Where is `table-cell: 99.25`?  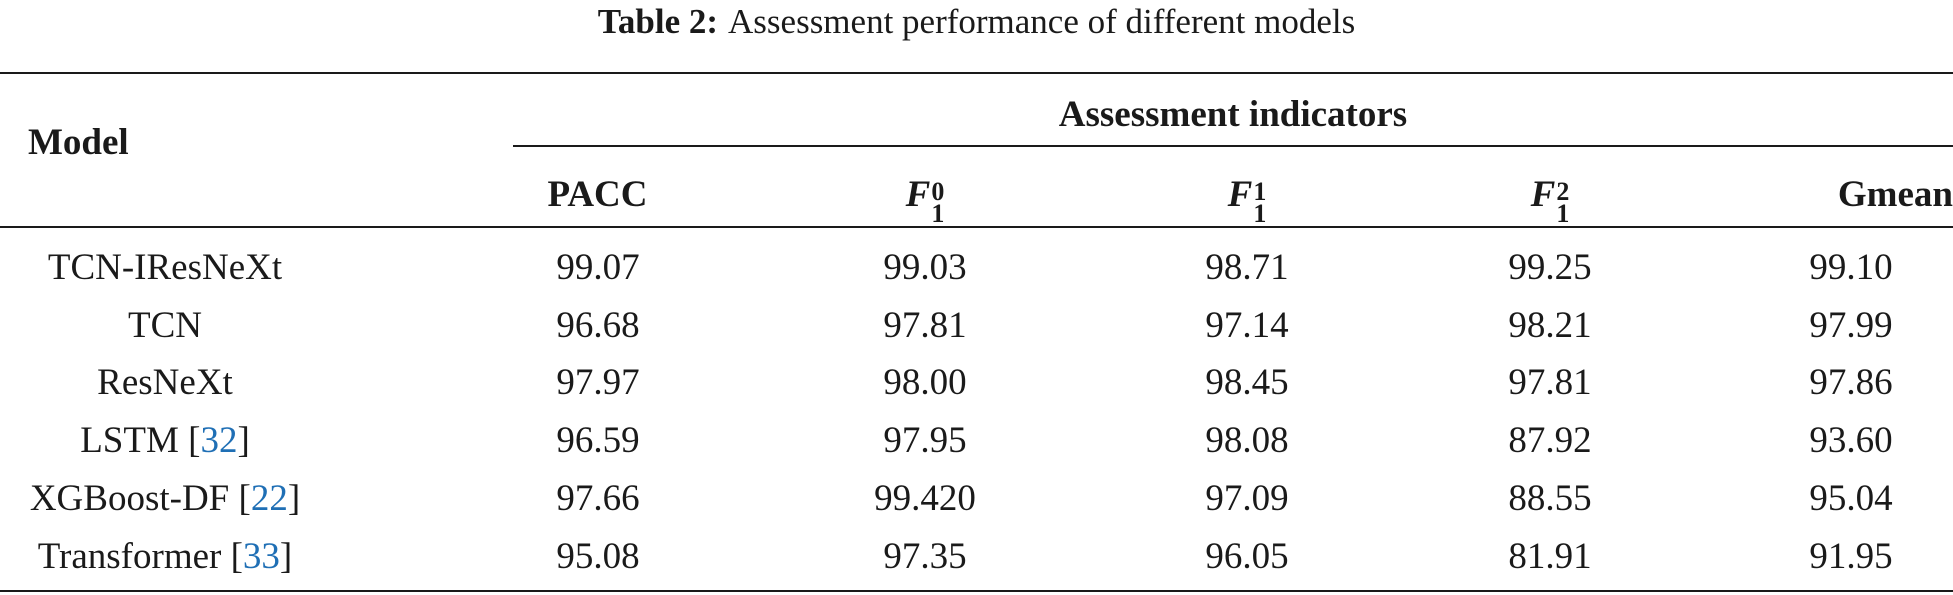
table-cell: 99.25 is located at coordinates (1550, 267).